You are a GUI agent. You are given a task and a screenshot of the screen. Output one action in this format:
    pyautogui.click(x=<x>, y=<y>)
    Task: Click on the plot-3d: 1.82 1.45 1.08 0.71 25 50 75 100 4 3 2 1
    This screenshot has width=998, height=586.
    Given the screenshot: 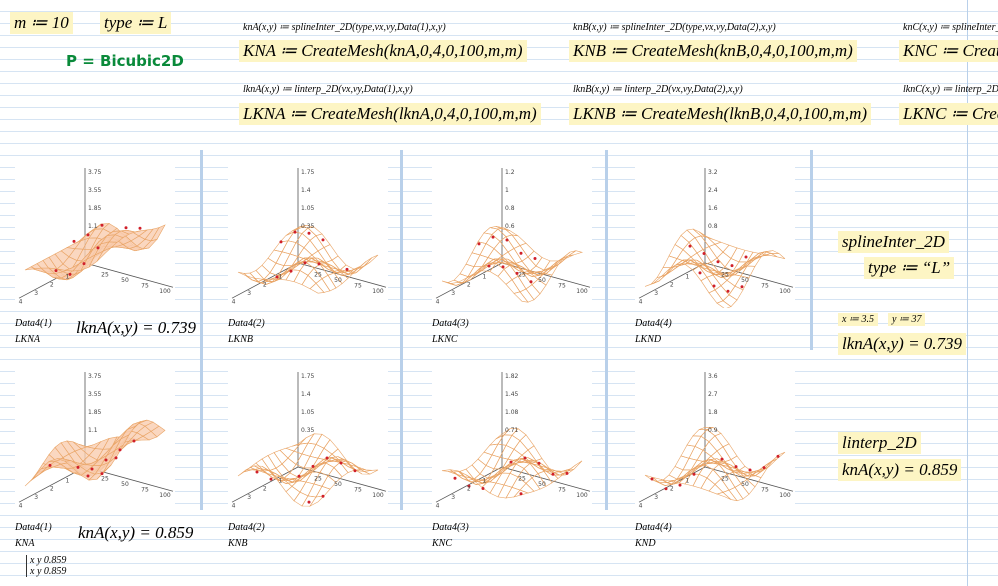 What is the action you would take?
    pyautogui.click(x=512, y=437)
    